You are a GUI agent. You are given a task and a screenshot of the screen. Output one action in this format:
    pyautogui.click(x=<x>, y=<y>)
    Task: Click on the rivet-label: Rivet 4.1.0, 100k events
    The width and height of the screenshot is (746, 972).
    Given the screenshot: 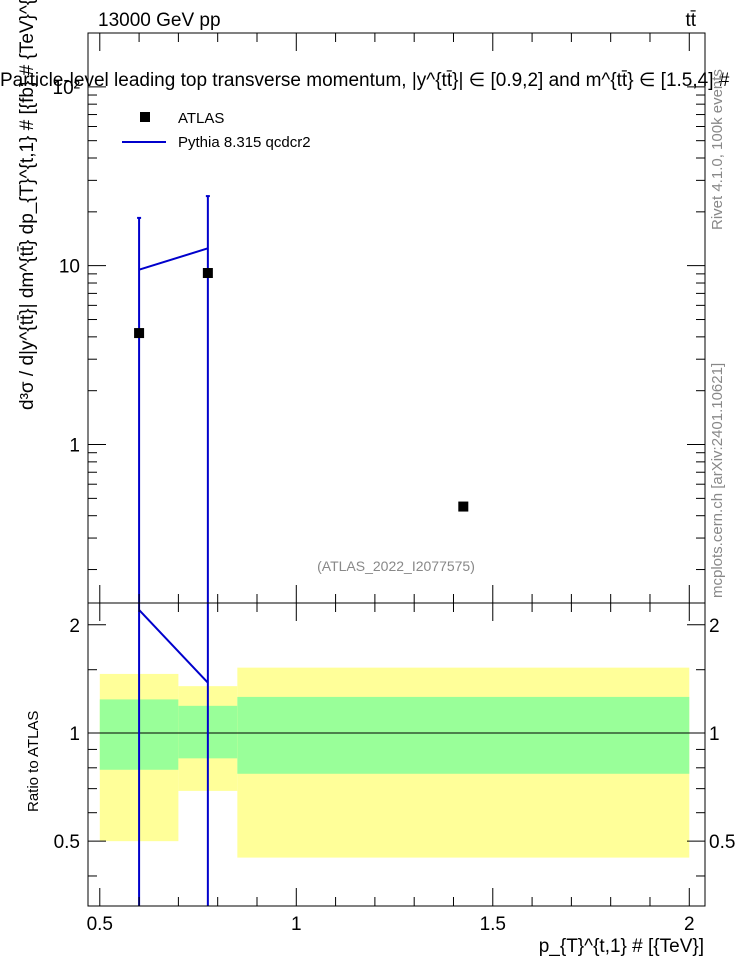 What is the action you would take?
    pyautogui.click(x=717, y=149)
    